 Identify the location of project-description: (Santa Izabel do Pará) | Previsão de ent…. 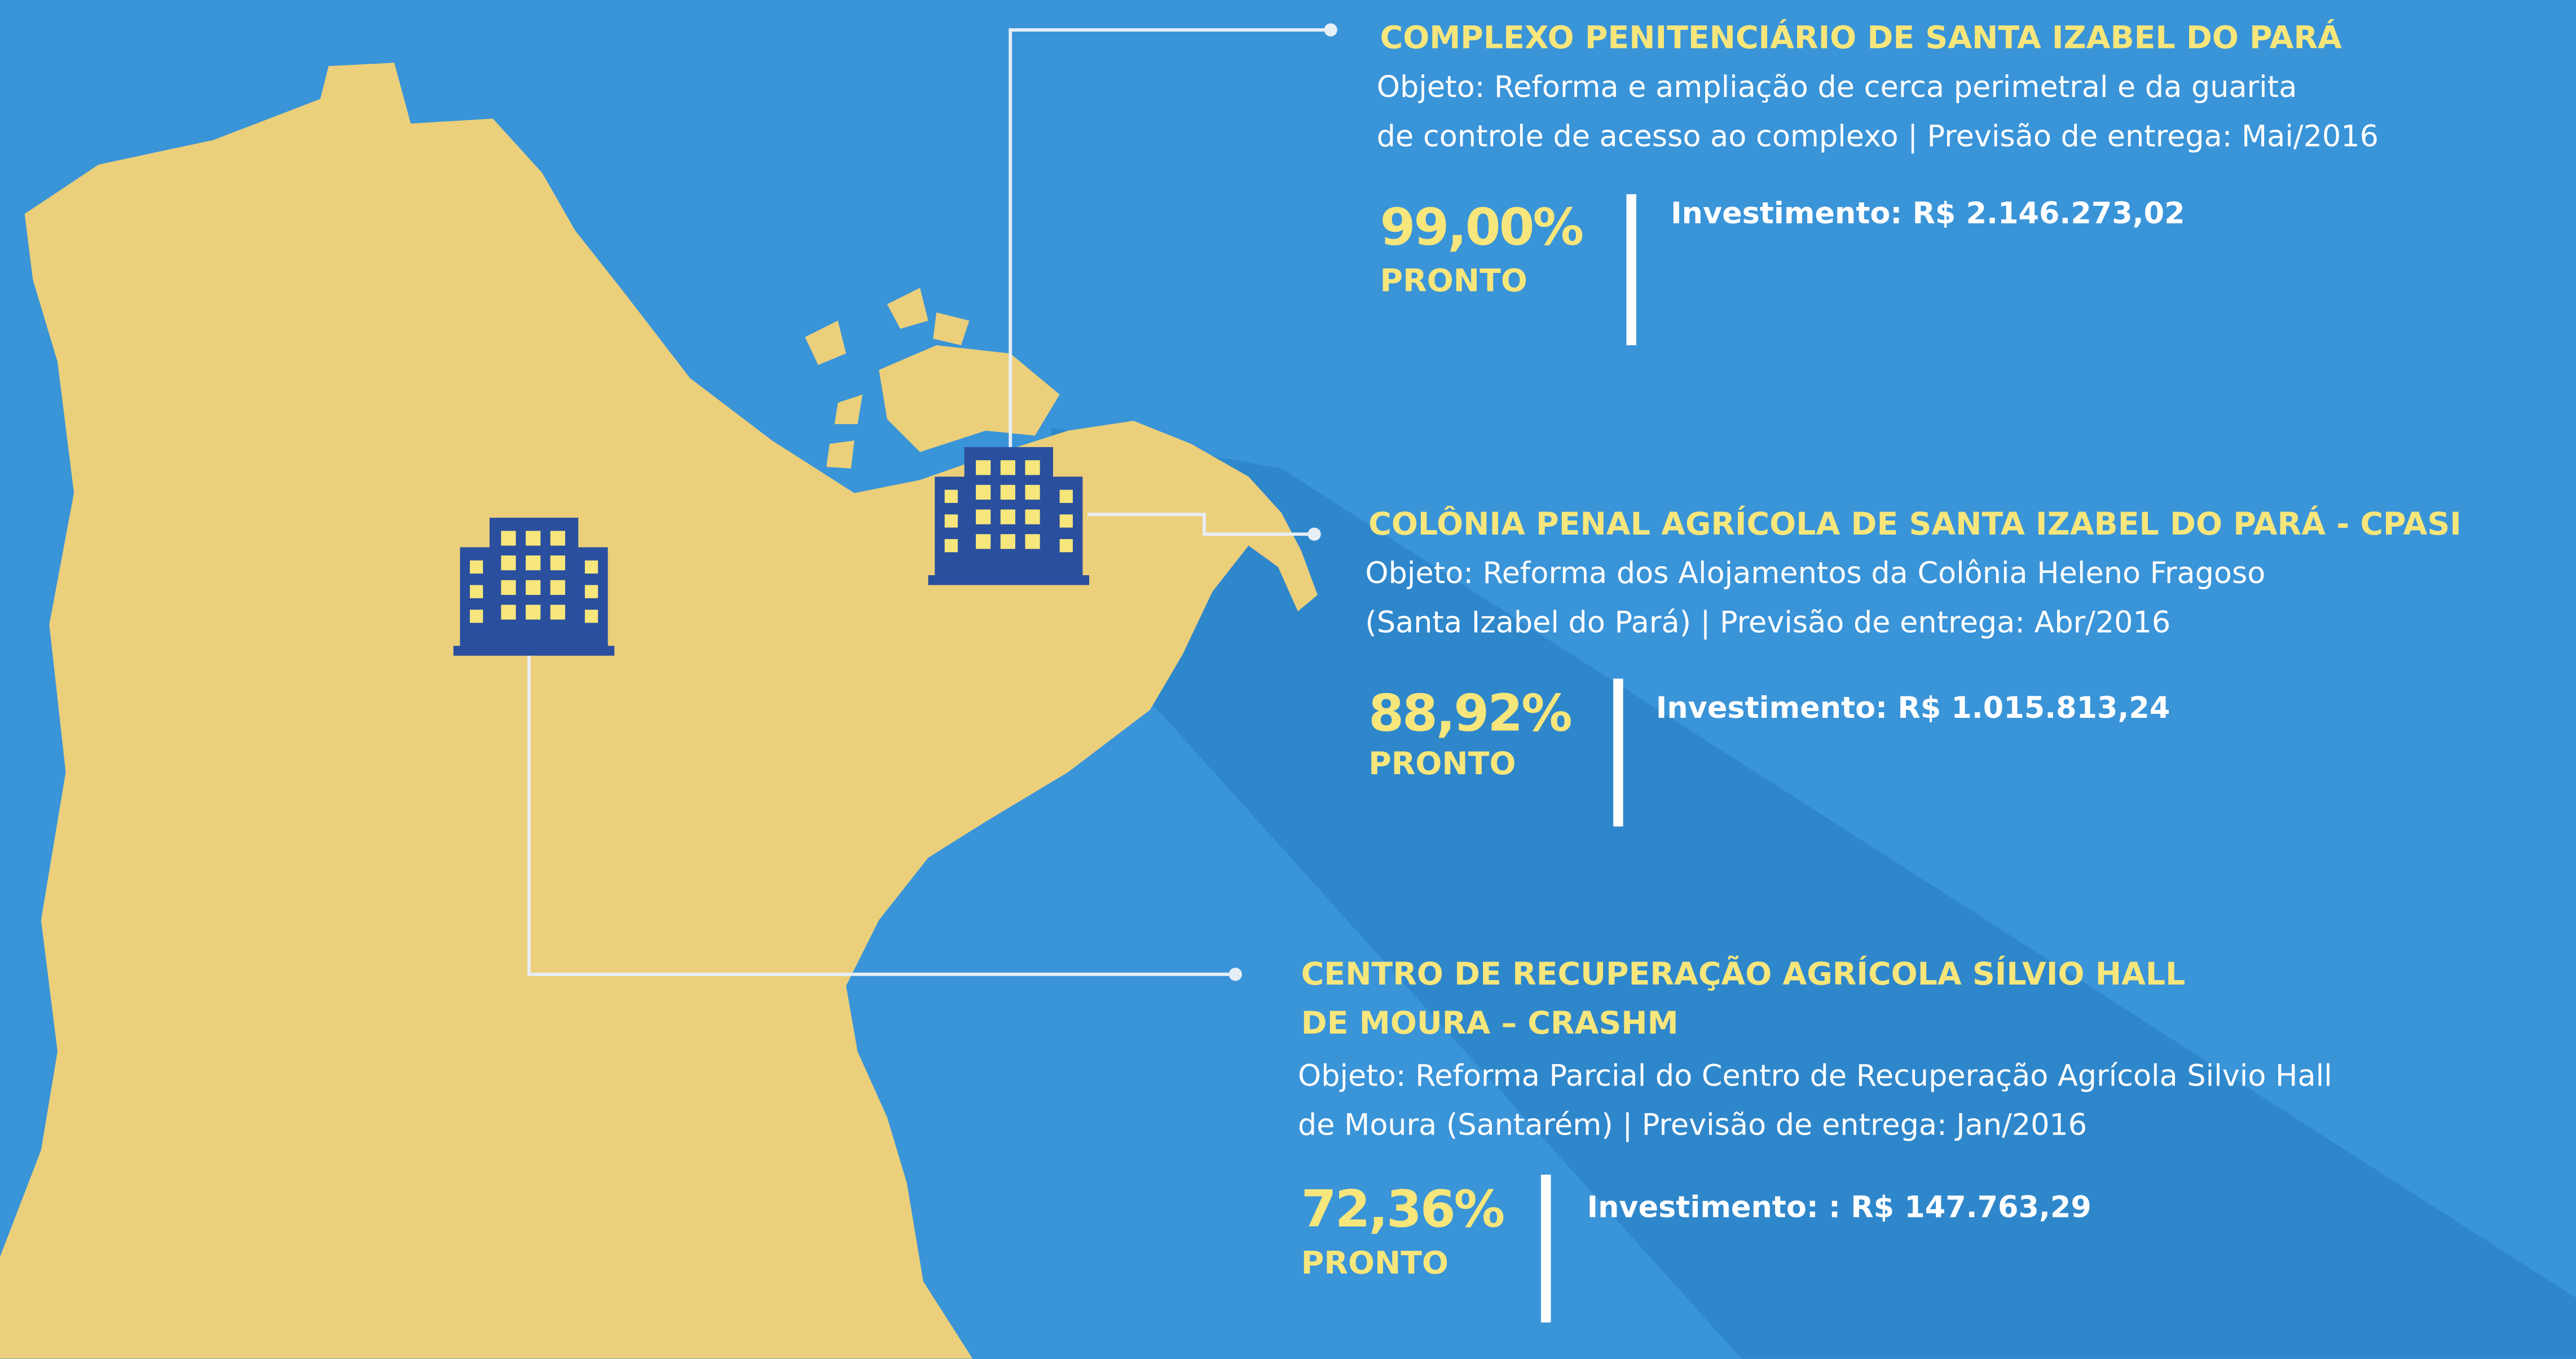
(1767, 622).